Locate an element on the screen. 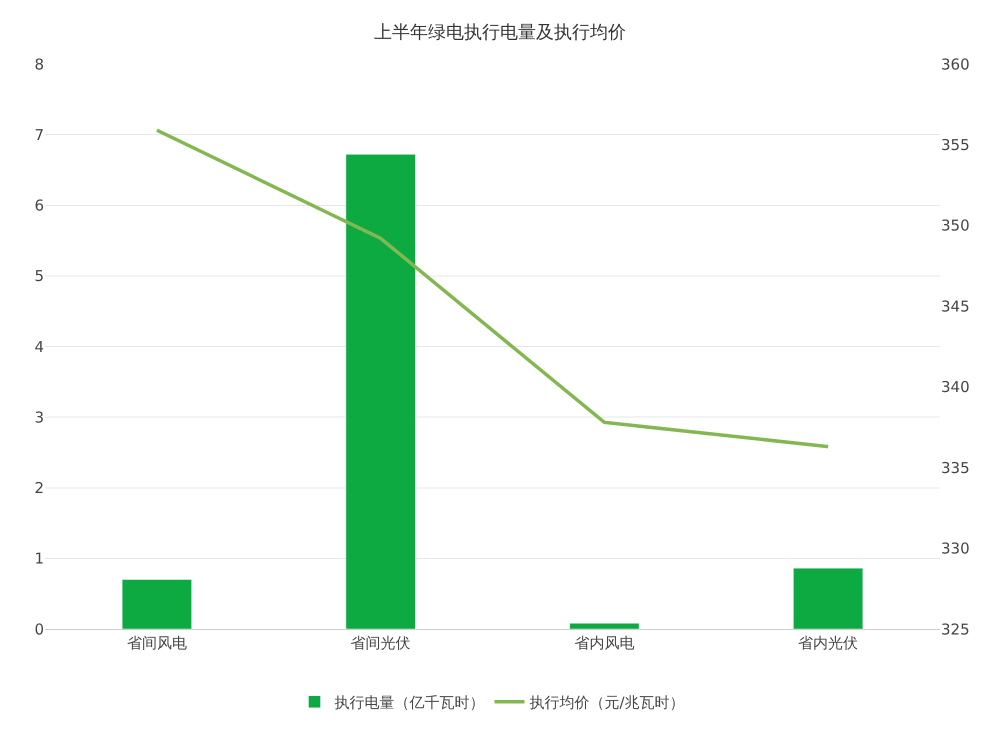  y-tick-label: 5 is located at coordinates (39, 276).